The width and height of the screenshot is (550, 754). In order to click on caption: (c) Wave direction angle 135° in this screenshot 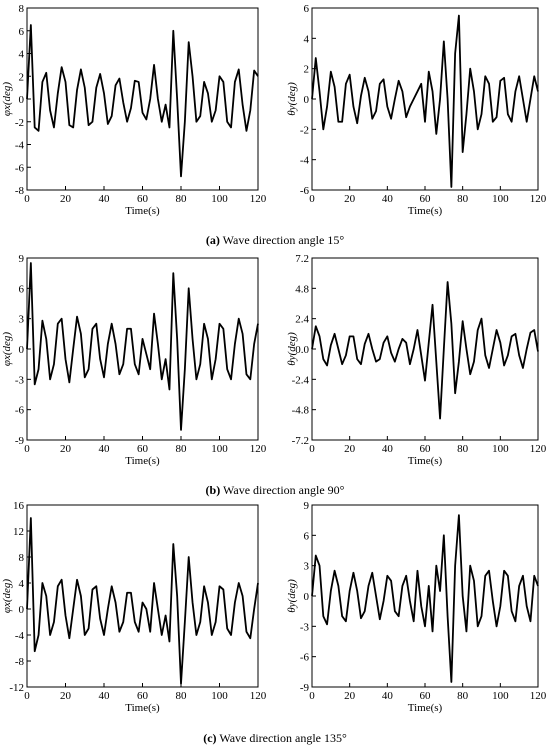, I will do `click(275, 738)`.